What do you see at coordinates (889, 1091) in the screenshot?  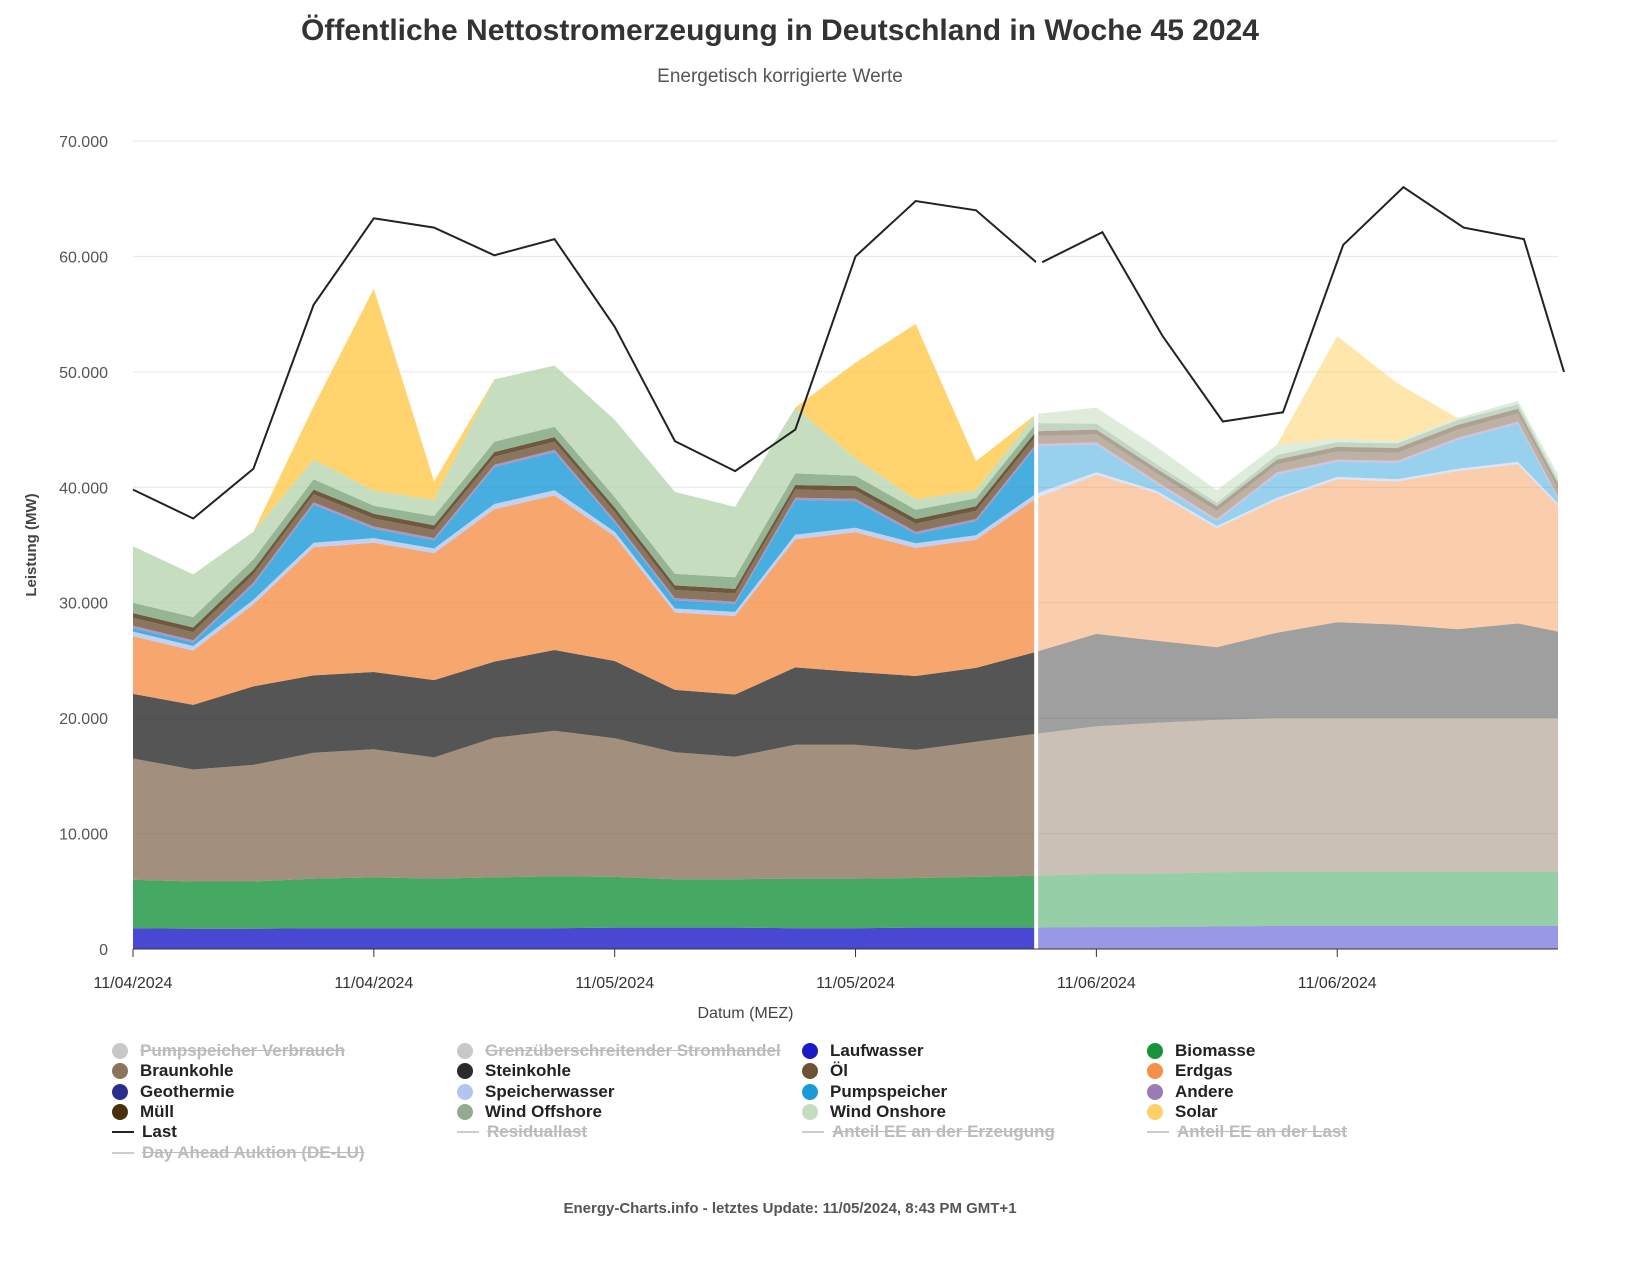 I see `legend-label: Pumpspeicher` at bounding box center [889, 1091].